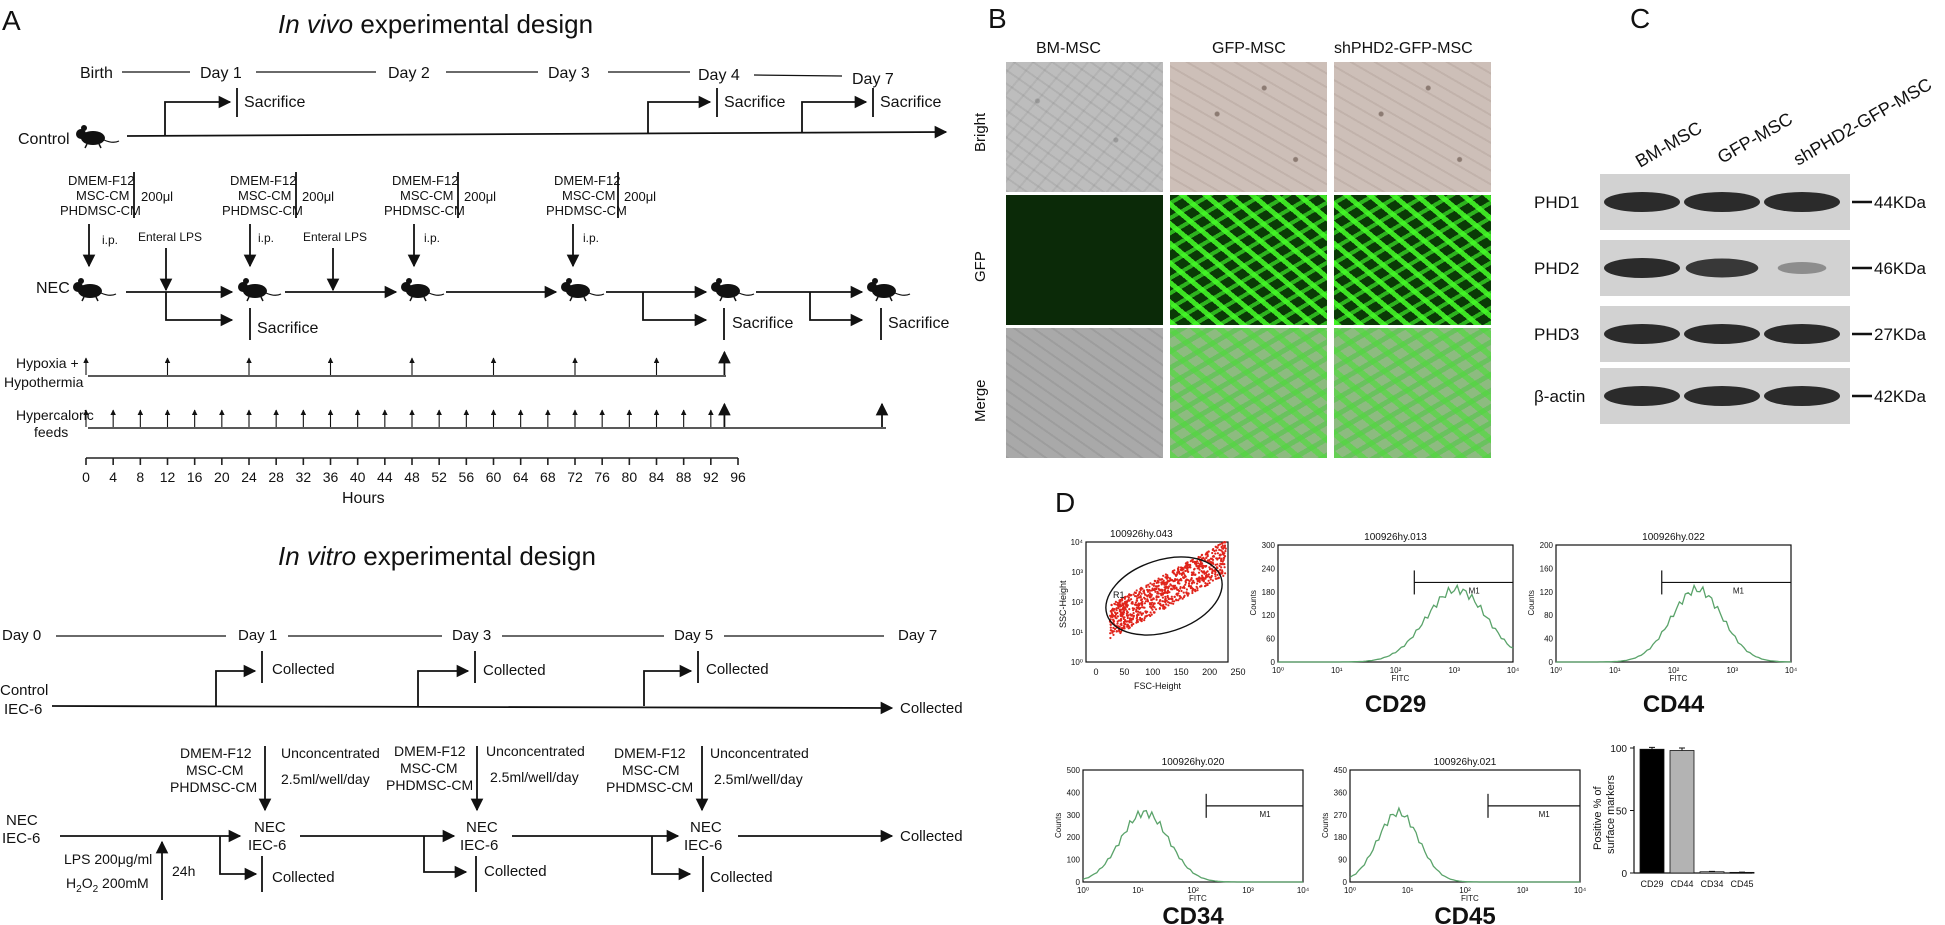  I want to click on micro-merge-bm, so click(1084, 393).